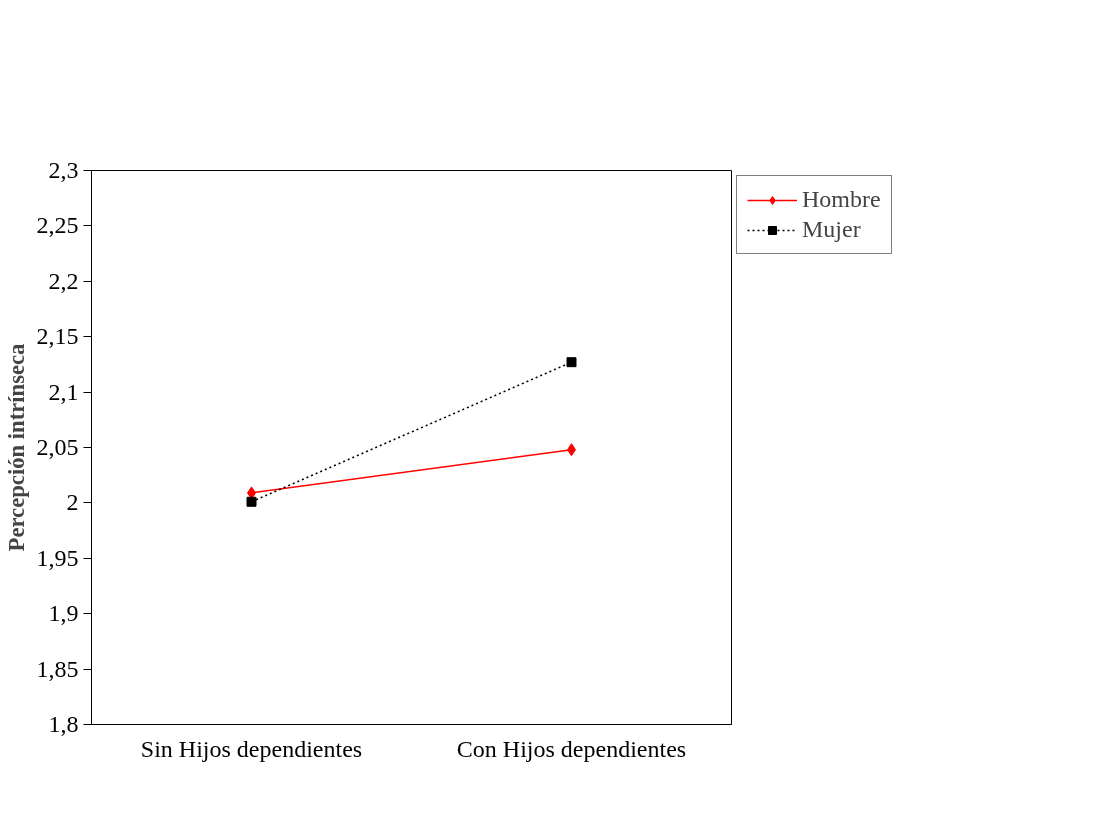 This screenshot has height=826, width=1114. I want to click on y-tick-label: 2,05, so click(57, 447).